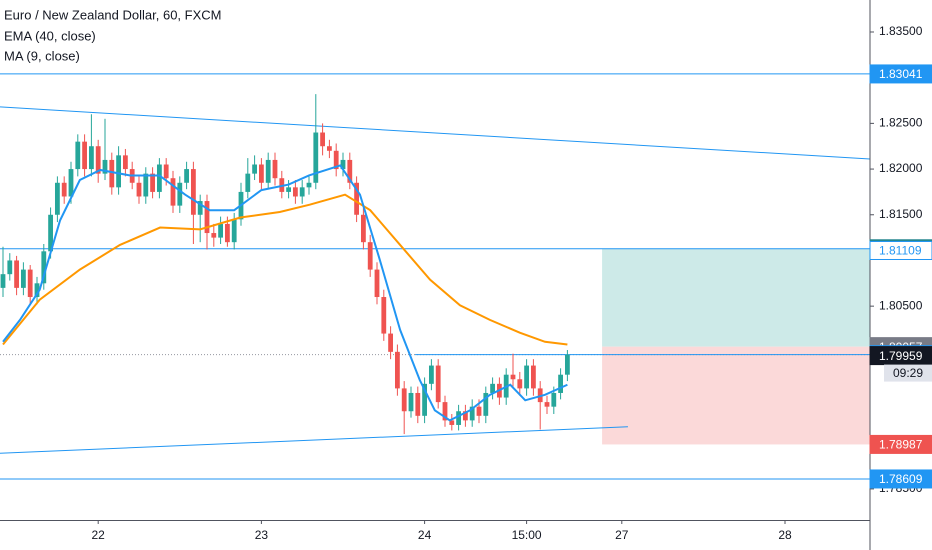 The image size is (932, 550). What do you see at coordinates (901, 214) in the screenshot?
I see `y-tick-label: 1.81500` at bounding box center [901, 214].